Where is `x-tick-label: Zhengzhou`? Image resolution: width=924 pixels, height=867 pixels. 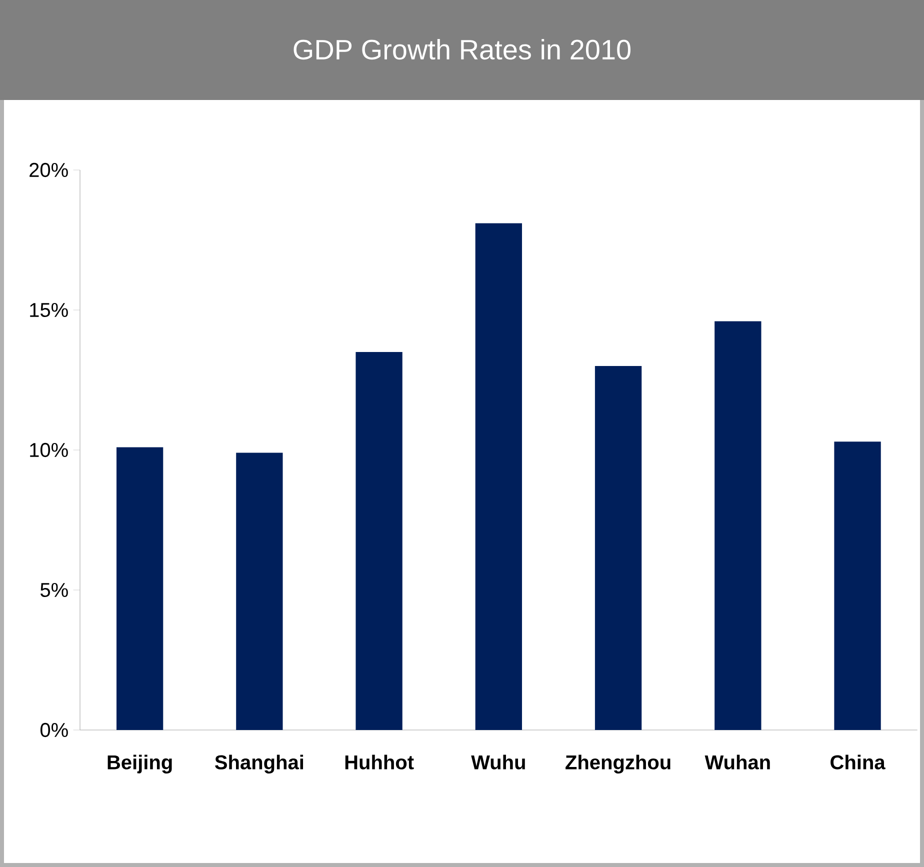
x-tick-label: Zhengzhou is located at coordinates (618, 764).